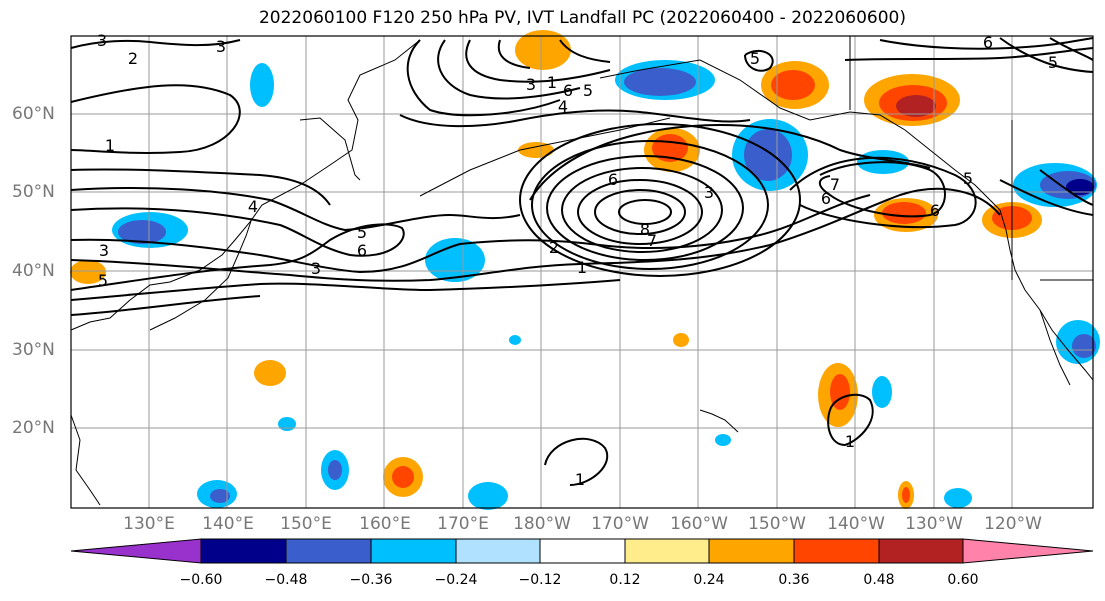  Describe the element at coordinates (620, 524) in the screenshot. I see `lon-label: 170°W` at that location.